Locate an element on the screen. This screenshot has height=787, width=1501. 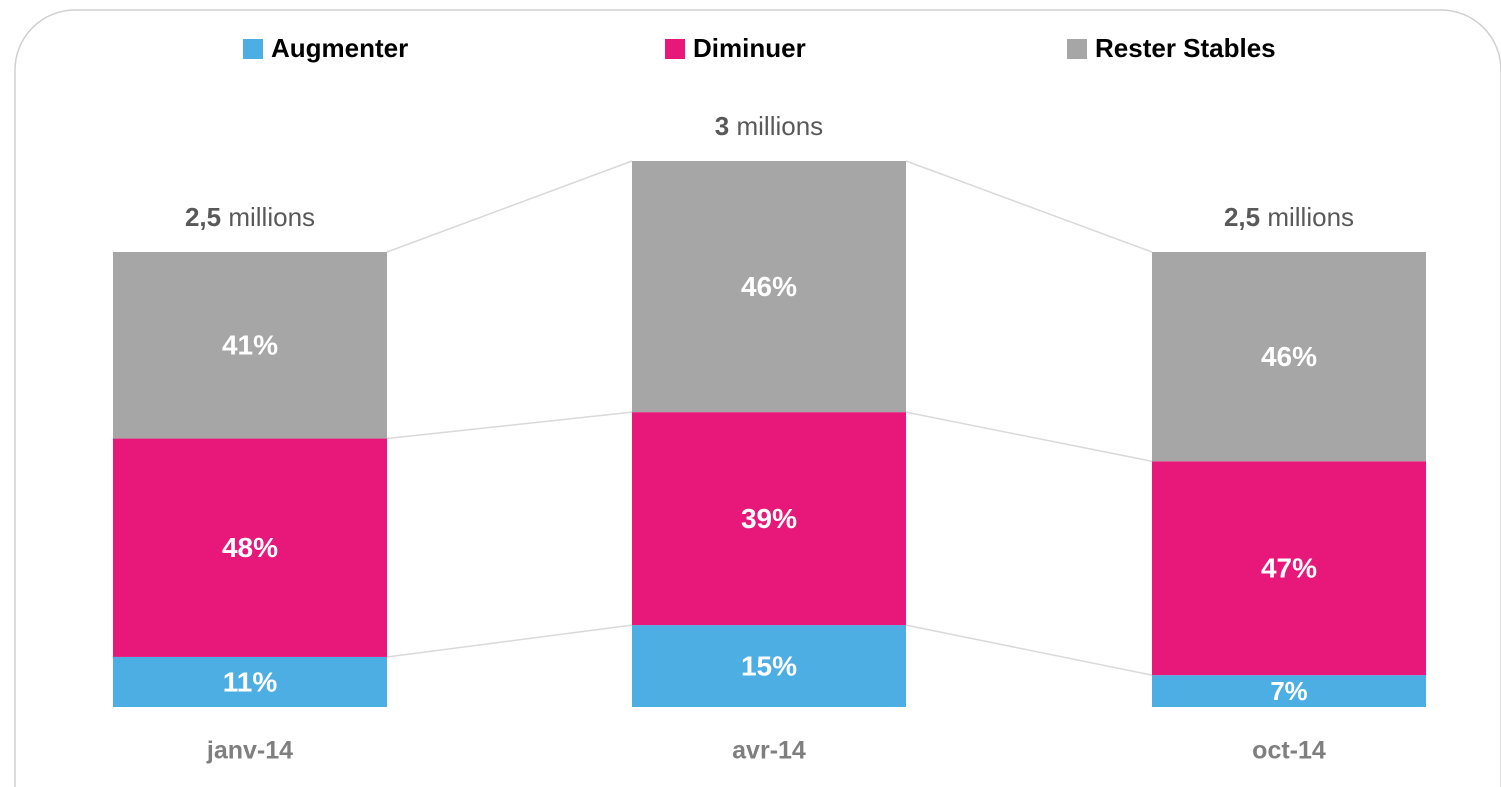
x-tick-label: oct-14 is located at coordinates (1289, 751).